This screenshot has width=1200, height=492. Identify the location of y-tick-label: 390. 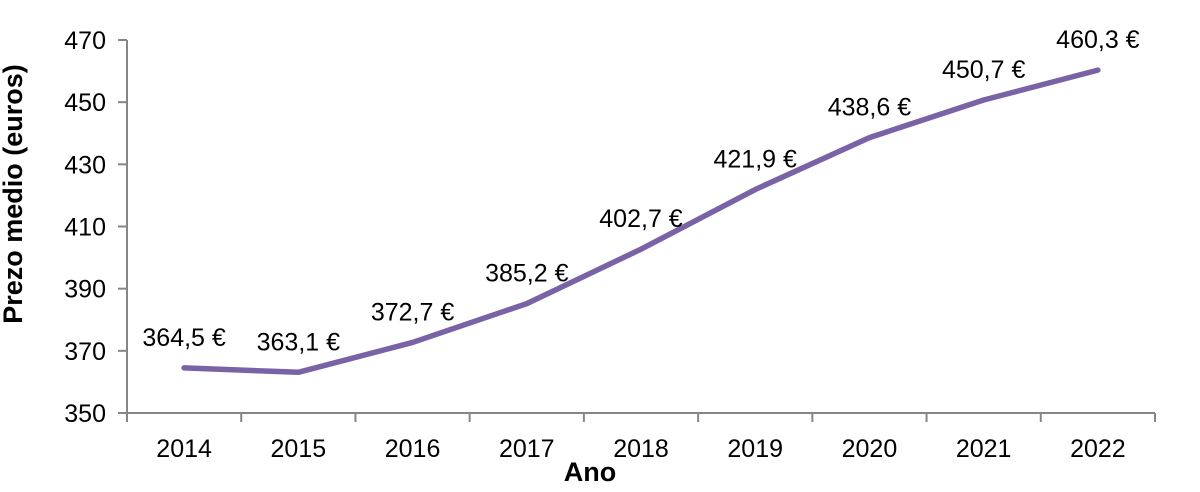
(85, 290).